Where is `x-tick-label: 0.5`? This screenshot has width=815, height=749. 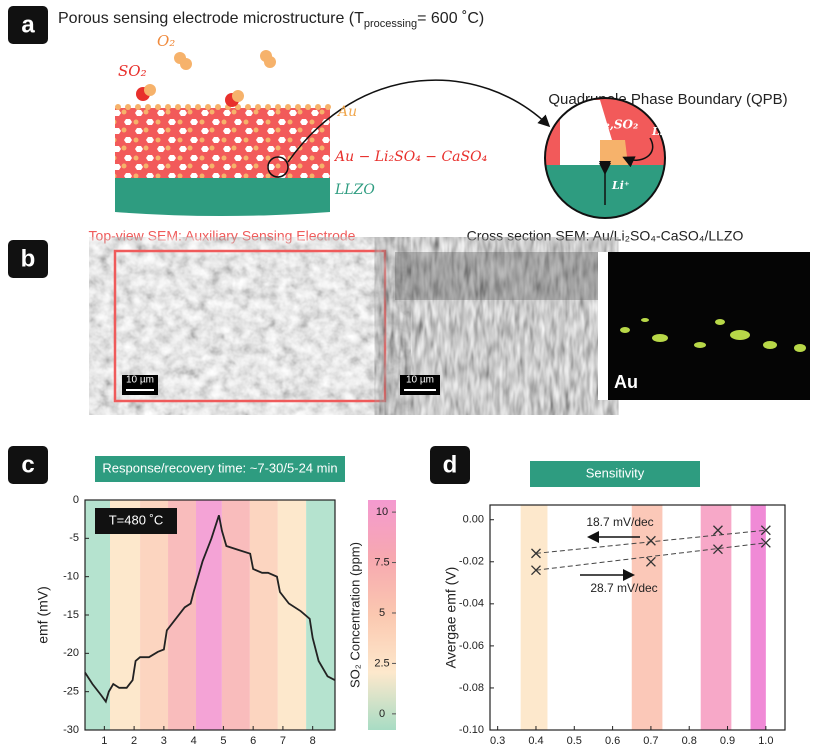 x-tick-label: 0.5 is located at coordinates (574, 741).